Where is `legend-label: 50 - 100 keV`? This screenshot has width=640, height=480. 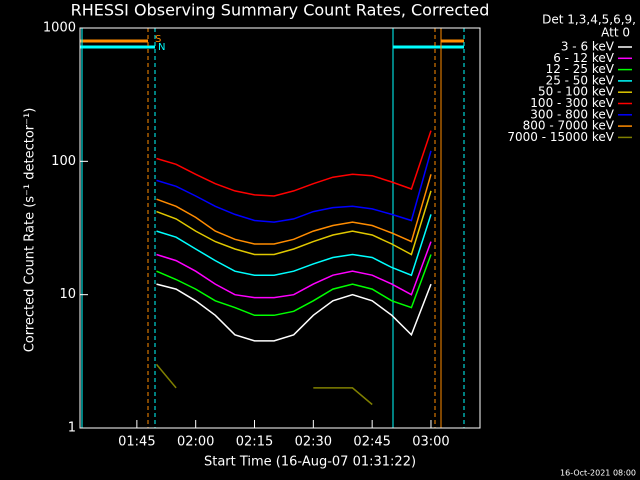
legend-label: 50 - 100 keV is located at coordinates (576, 92).